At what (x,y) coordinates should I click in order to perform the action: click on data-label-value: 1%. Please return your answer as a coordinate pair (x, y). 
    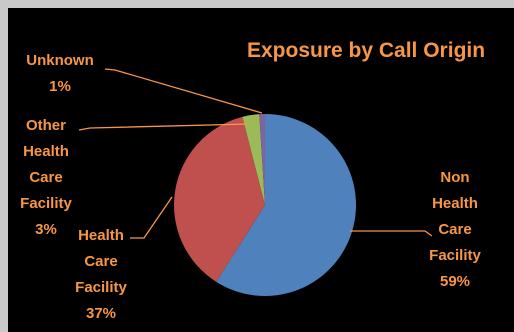
    Looking at the image, I should click on (60, 86).